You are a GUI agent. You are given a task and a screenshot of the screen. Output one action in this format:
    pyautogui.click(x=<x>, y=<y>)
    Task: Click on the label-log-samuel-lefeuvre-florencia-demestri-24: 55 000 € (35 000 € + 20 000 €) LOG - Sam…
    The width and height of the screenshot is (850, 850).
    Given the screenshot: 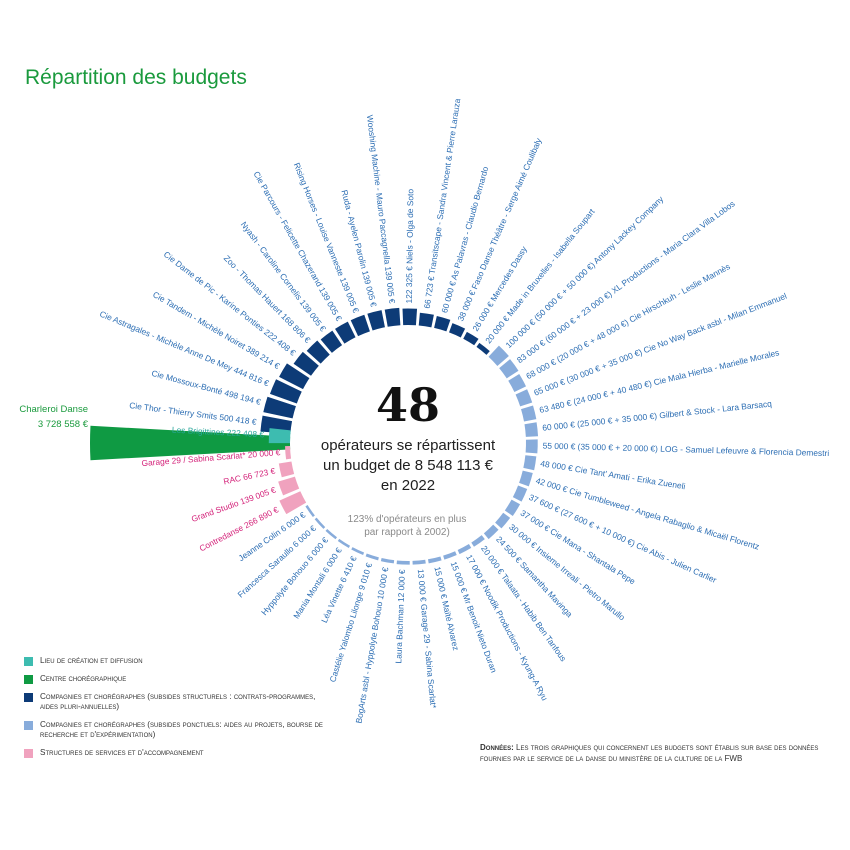 What is the action you would take?
    pyautogui.click(x=686, y=450)
    